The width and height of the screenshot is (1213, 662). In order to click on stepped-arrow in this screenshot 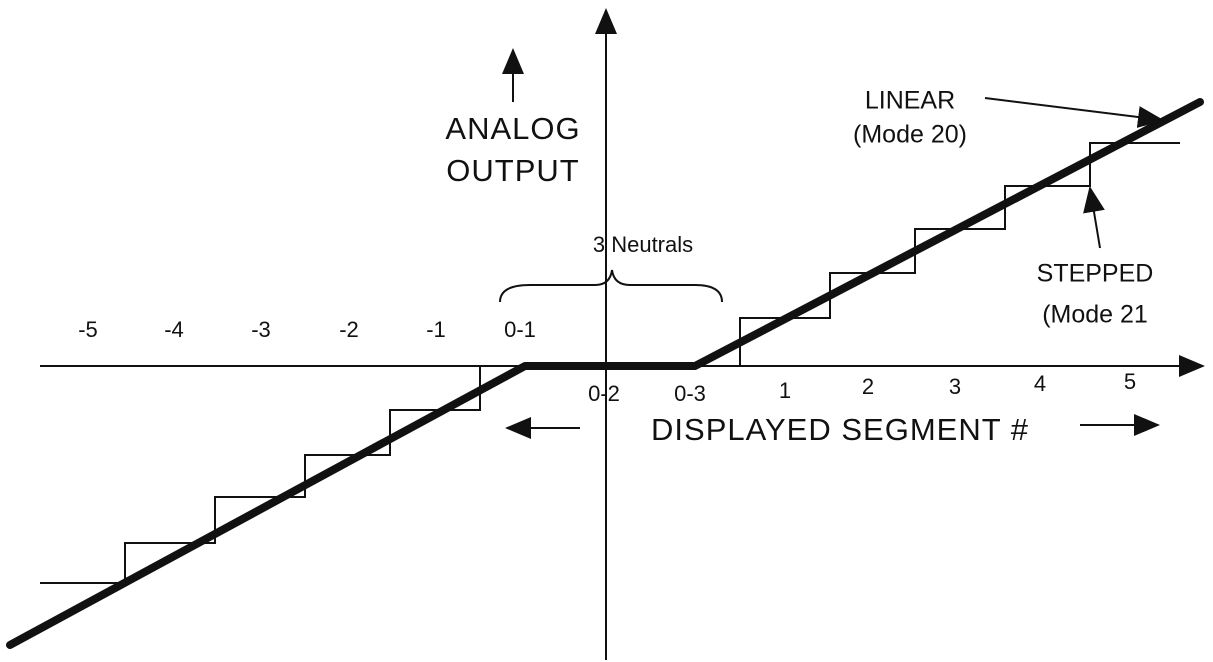, I will do `click(1094, 217)`.